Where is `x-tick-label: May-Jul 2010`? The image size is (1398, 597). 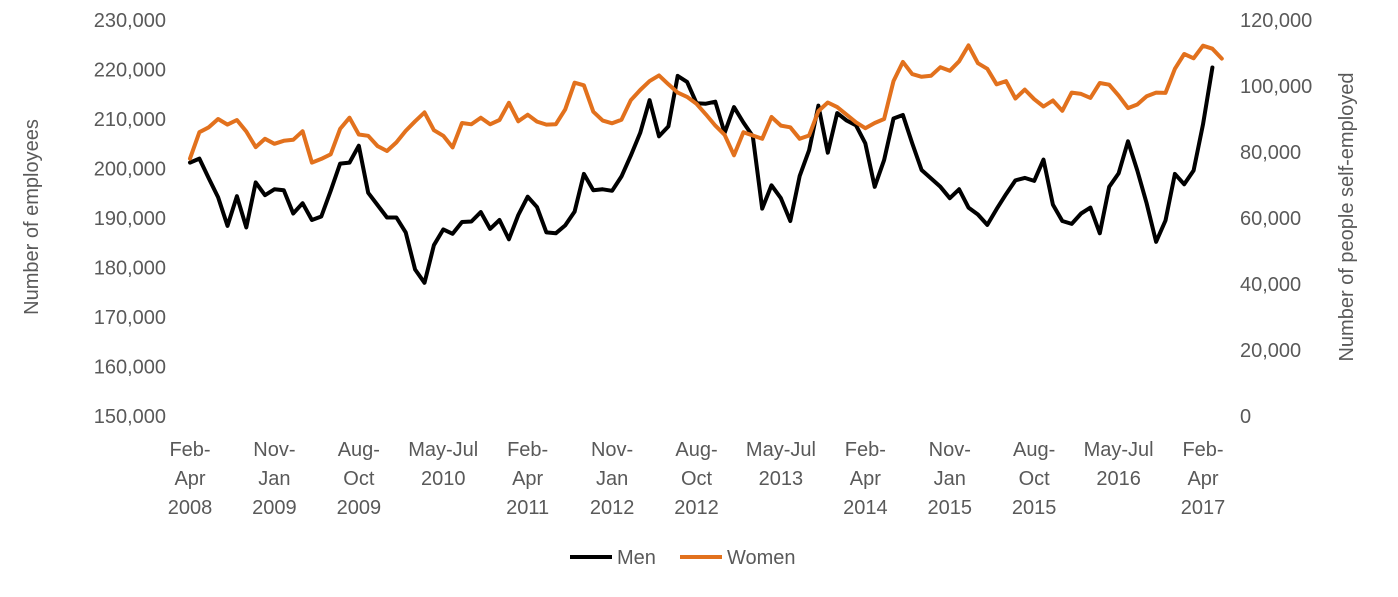
x-tick-label: May-Jul 2010 is located at coordinates (443, 464).